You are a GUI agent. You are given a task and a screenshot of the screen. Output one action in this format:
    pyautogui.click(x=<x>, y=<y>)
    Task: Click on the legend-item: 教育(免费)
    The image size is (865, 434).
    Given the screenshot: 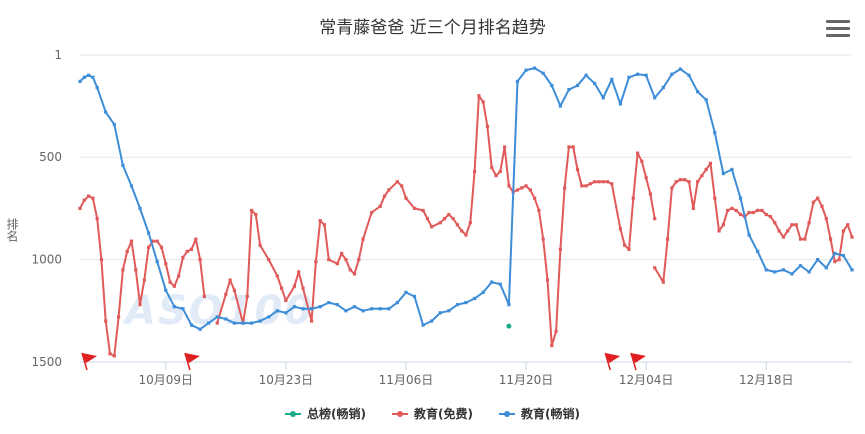 What is the action you would take?
    pyautogui.click(x=432, y=413)
    